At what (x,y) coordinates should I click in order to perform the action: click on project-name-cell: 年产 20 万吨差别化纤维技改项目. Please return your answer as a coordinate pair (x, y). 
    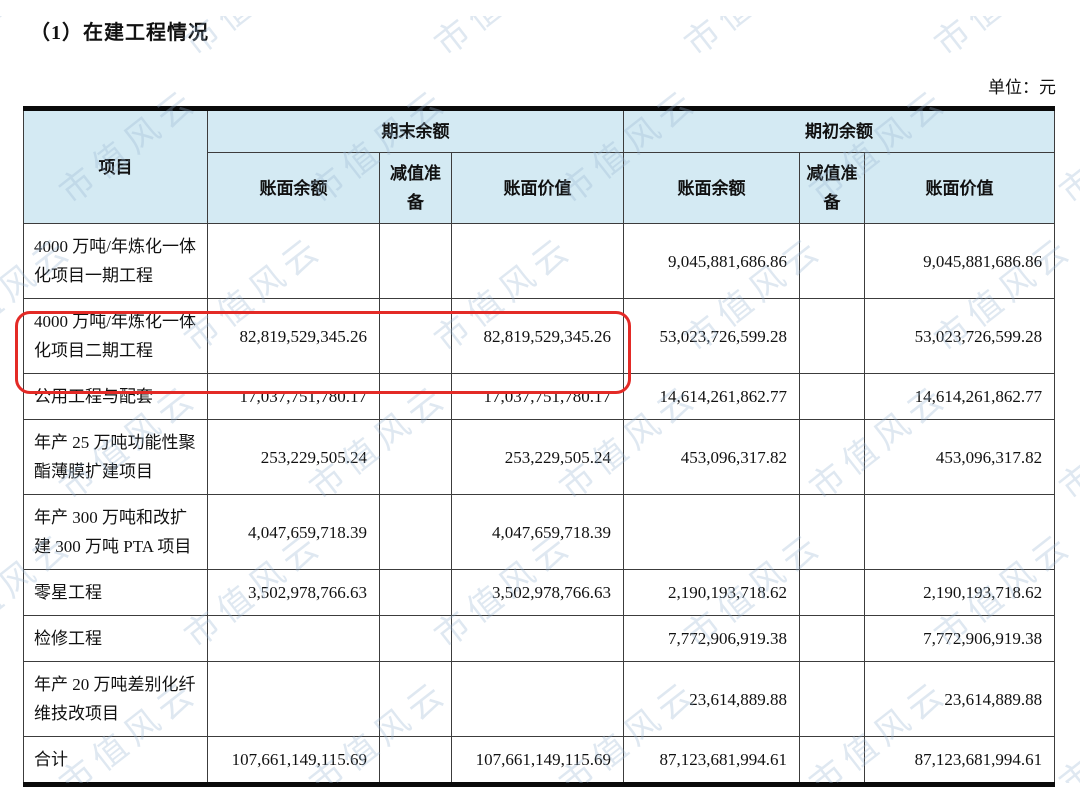
    Looking at the image, I should click on (115, 699).